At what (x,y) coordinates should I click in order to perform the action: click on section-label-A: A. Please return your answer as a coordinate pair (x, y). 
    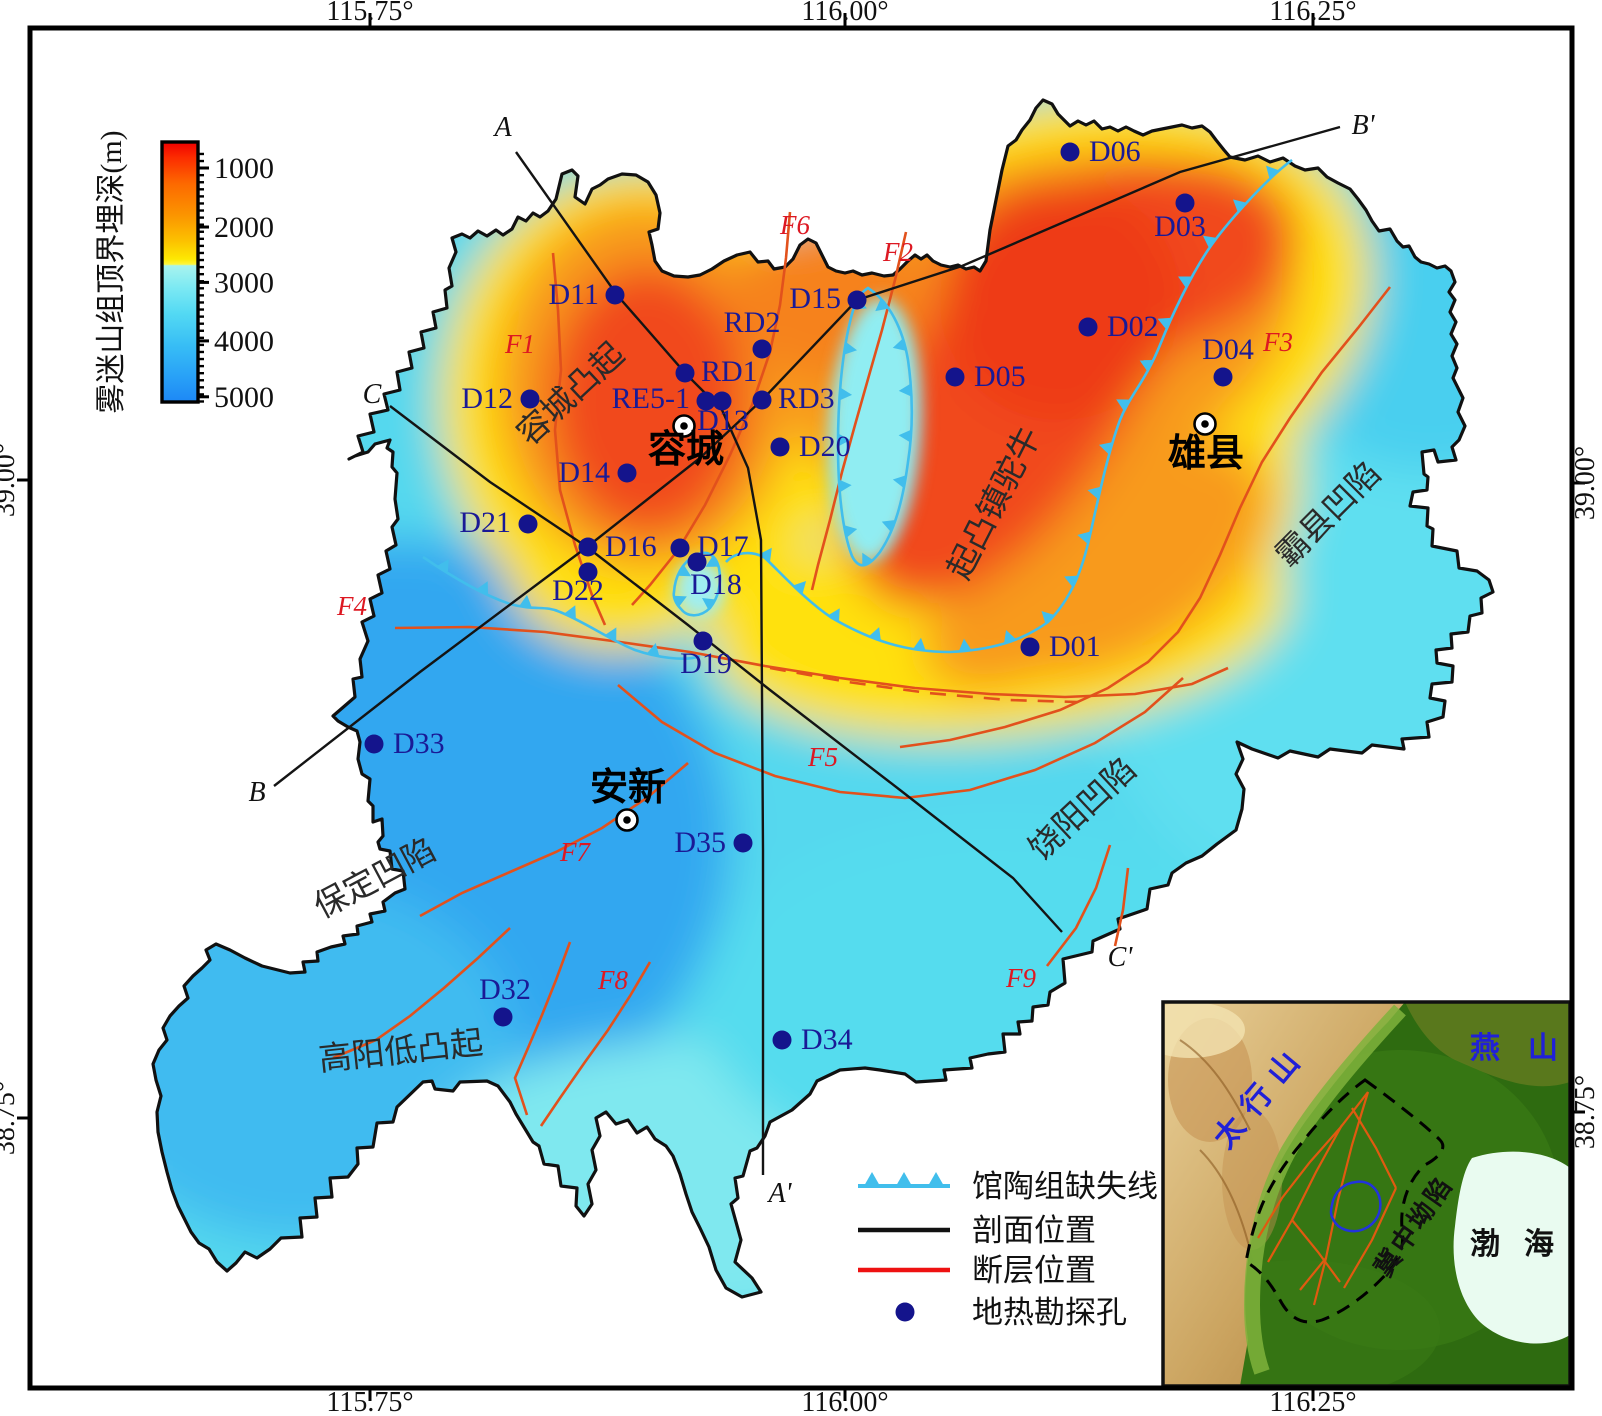
    Looking at the image, I should click on (502, 127).